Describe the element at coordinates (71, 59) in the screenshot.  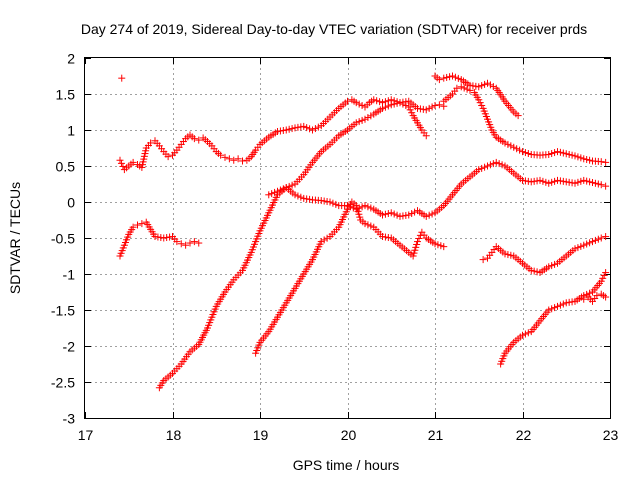
I see `y-tick-label: 2` at that location.